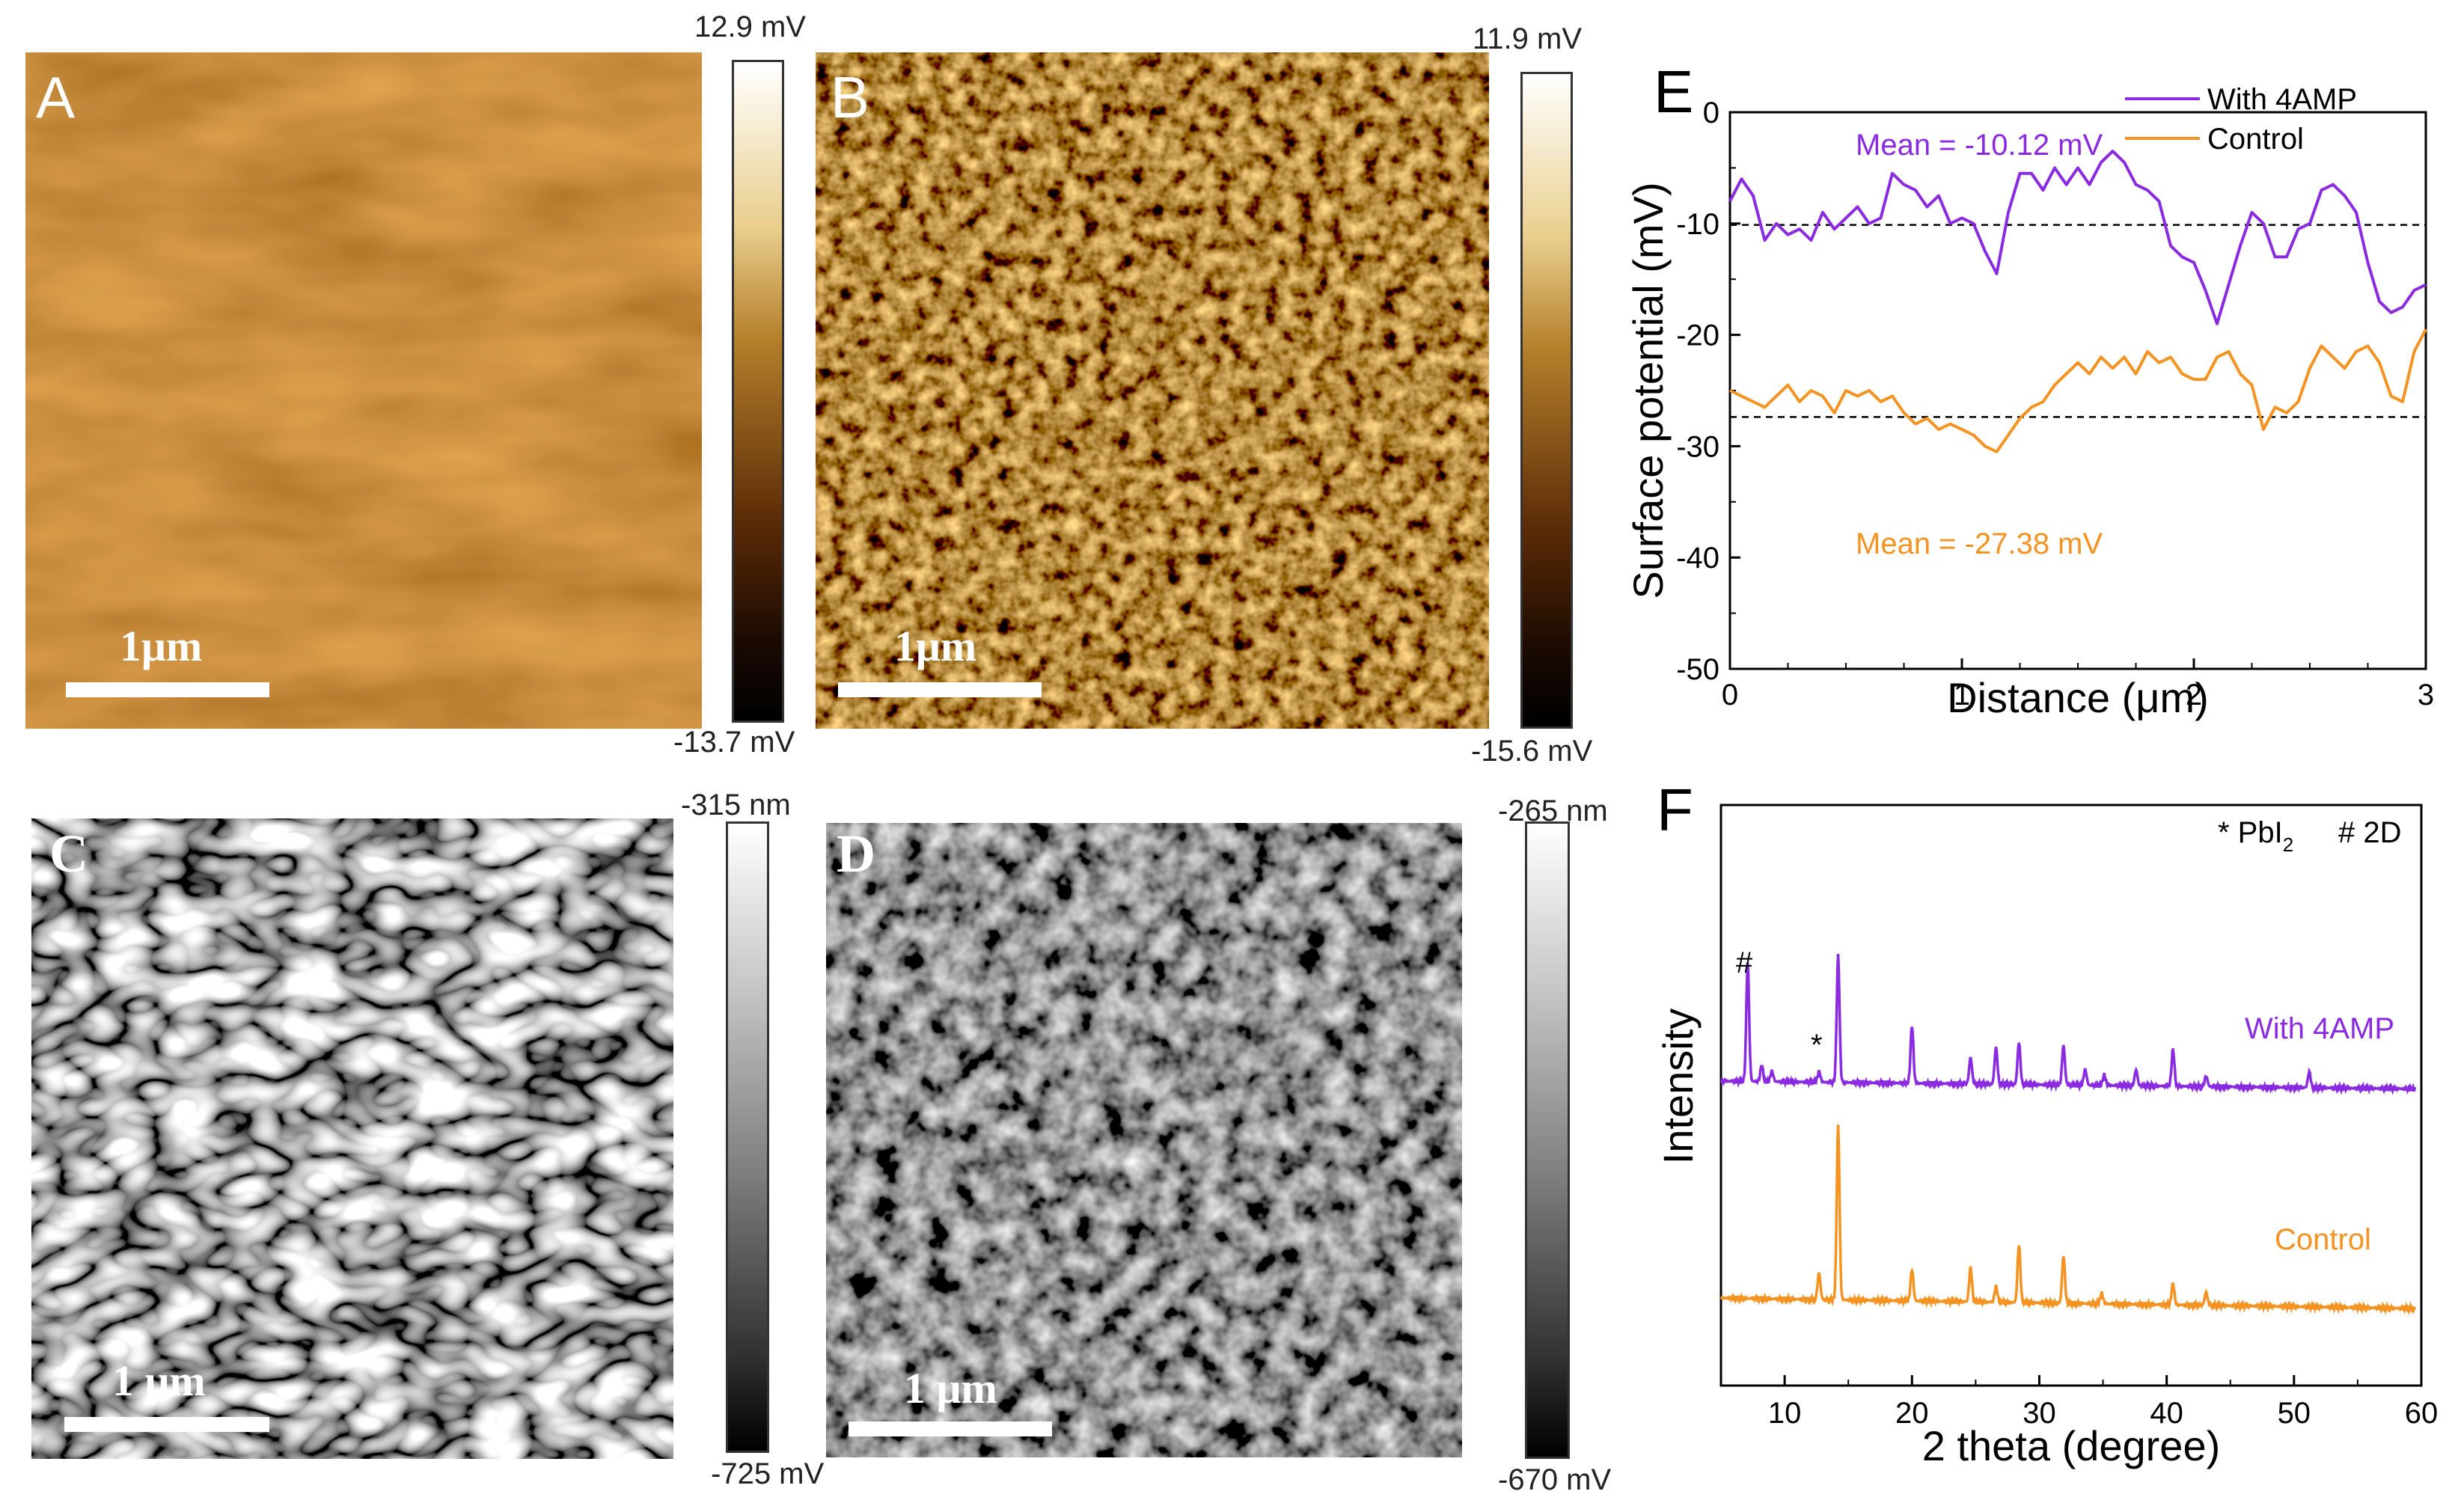 The image size is (2455, 1512). I want to click on y-tick-label-3: -30, so click(1698, 447).